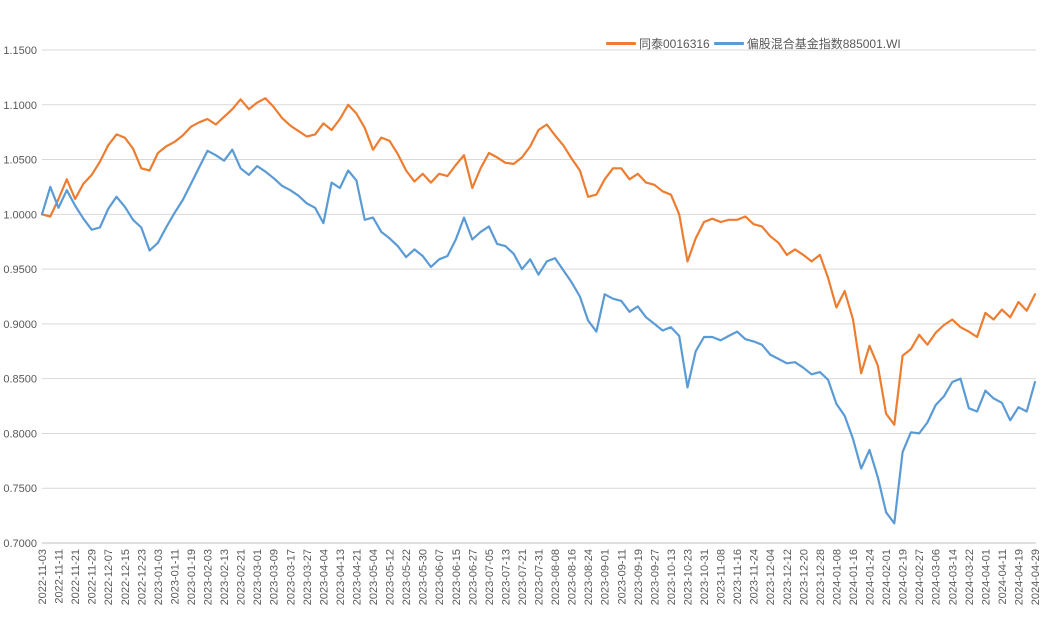 The height and width of the screenshot is (622, 1042). What do you see at coordinates (821, 577) in the screenshot?
I see `x-tick-label: 2023-12-28` at bounding box center [821, 577].